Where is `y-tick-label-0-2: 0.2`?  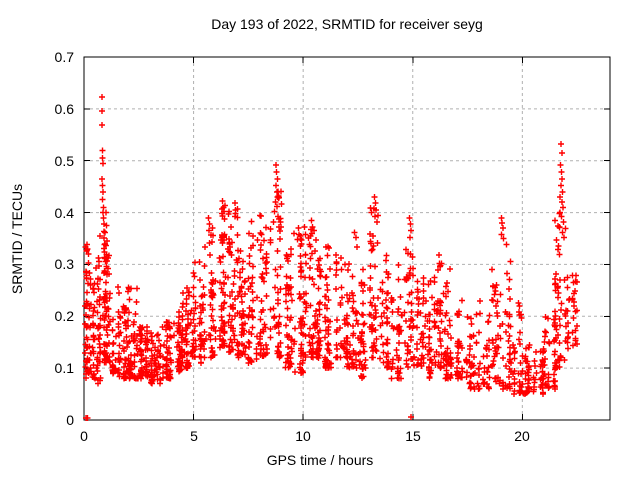 y-tick-label-0-2: 0.2 is located at coordinates (64, 316).